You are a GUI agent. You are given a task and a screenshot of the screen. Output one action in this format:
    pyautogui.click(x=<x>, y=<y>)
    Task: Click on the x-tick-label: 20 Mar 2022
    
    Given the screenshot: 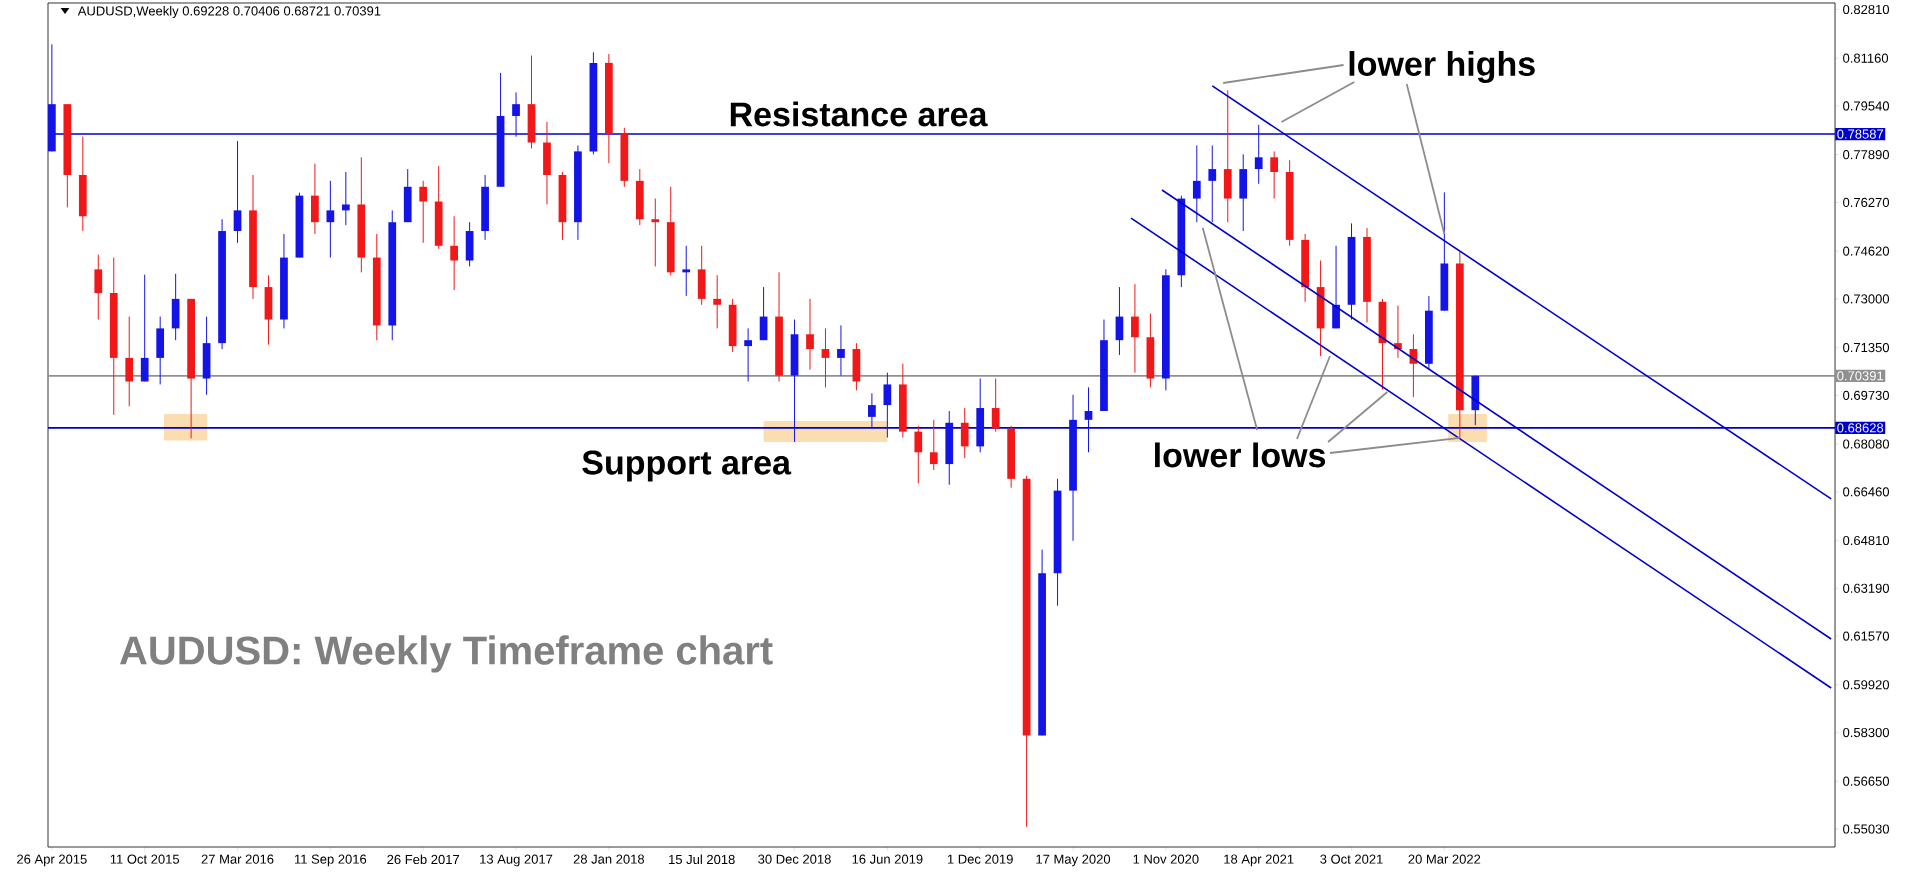 What is the action you would take?
    pyautogui.click(x=1444, y=859)
    